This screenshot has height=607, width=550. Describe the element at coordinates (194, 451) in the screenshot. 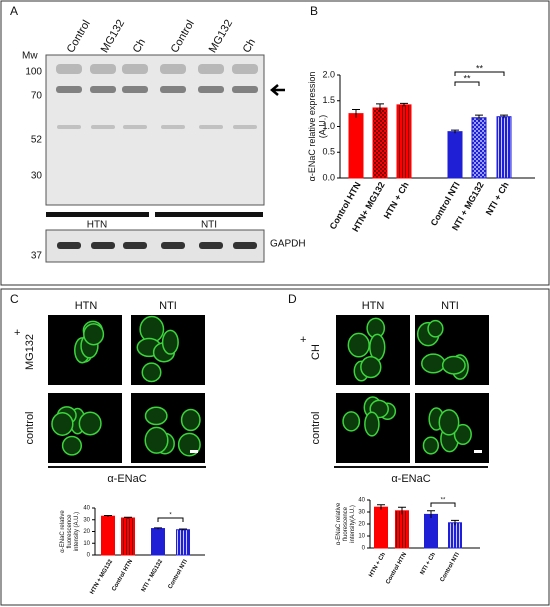

I see `scale-bar` at that location.